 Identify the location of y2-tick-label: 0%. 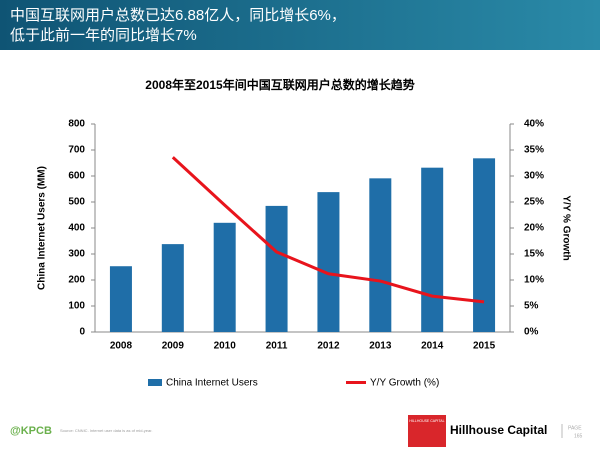
(531, 332).